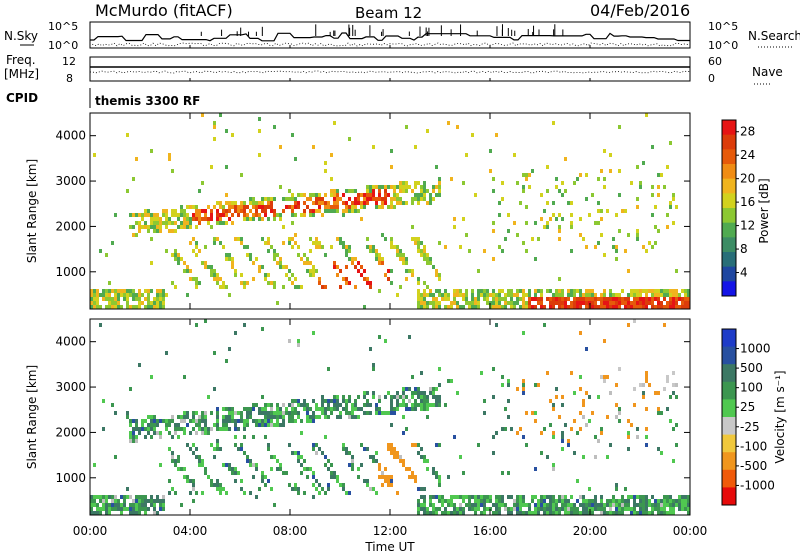 The width and height of the screenshot is (800, 554). Describe the element at coordinates (753, 466) in the screenshot. I see `velocity-colorbar-tick-label: -500` at that location.